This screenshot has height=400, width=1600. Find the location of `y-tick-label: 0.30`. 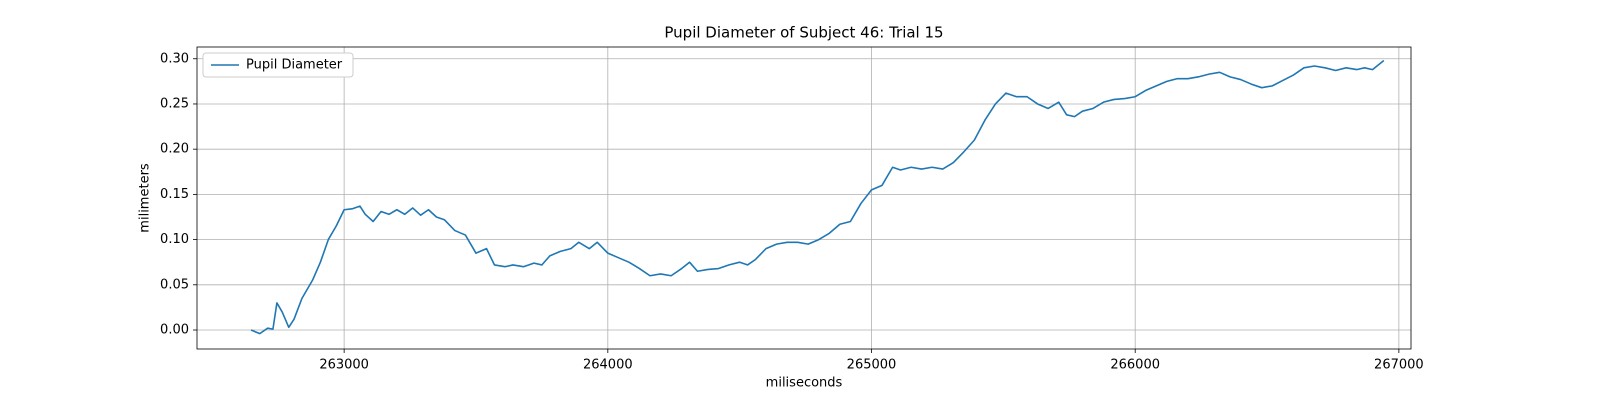

y-tick-label: 0.30 is located at coordinates (174, 58).